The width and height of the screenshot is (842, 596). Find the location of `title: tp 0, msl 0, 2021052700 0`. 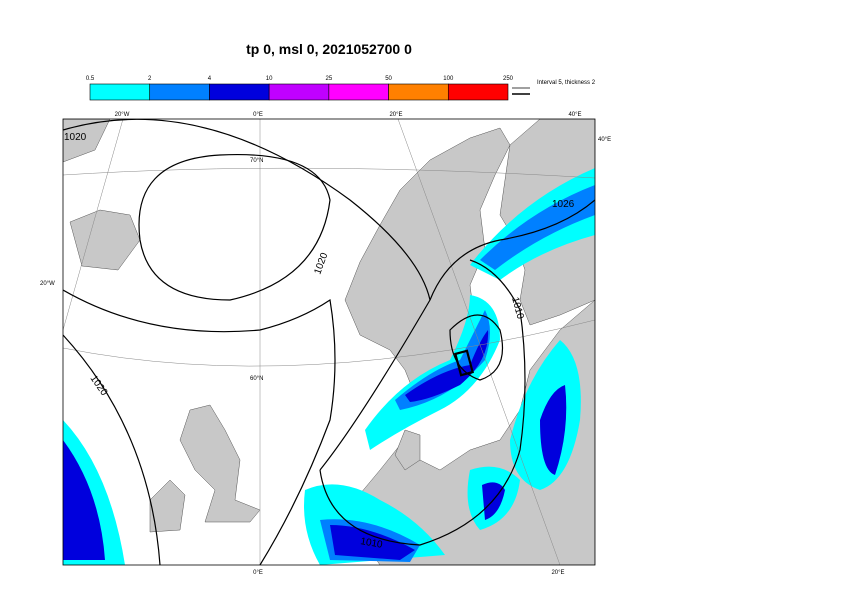

title: tp 0, msl 0, 2021052700 0 is located at coordinates (329, 49).